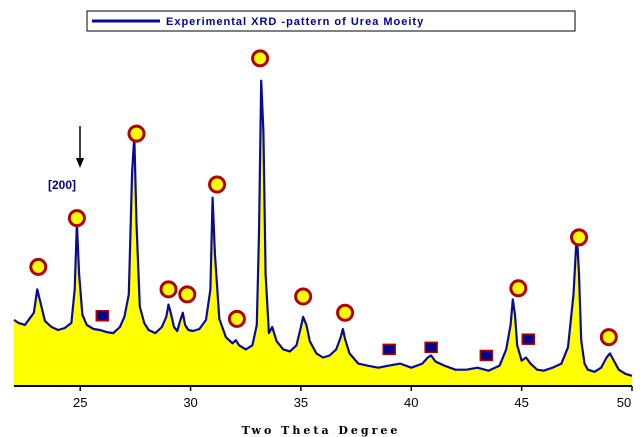 The image size is (643, 437). Describe the element at coordinates (190, 402) in the screenshot. I see `x-tick-label: 30` at that location.